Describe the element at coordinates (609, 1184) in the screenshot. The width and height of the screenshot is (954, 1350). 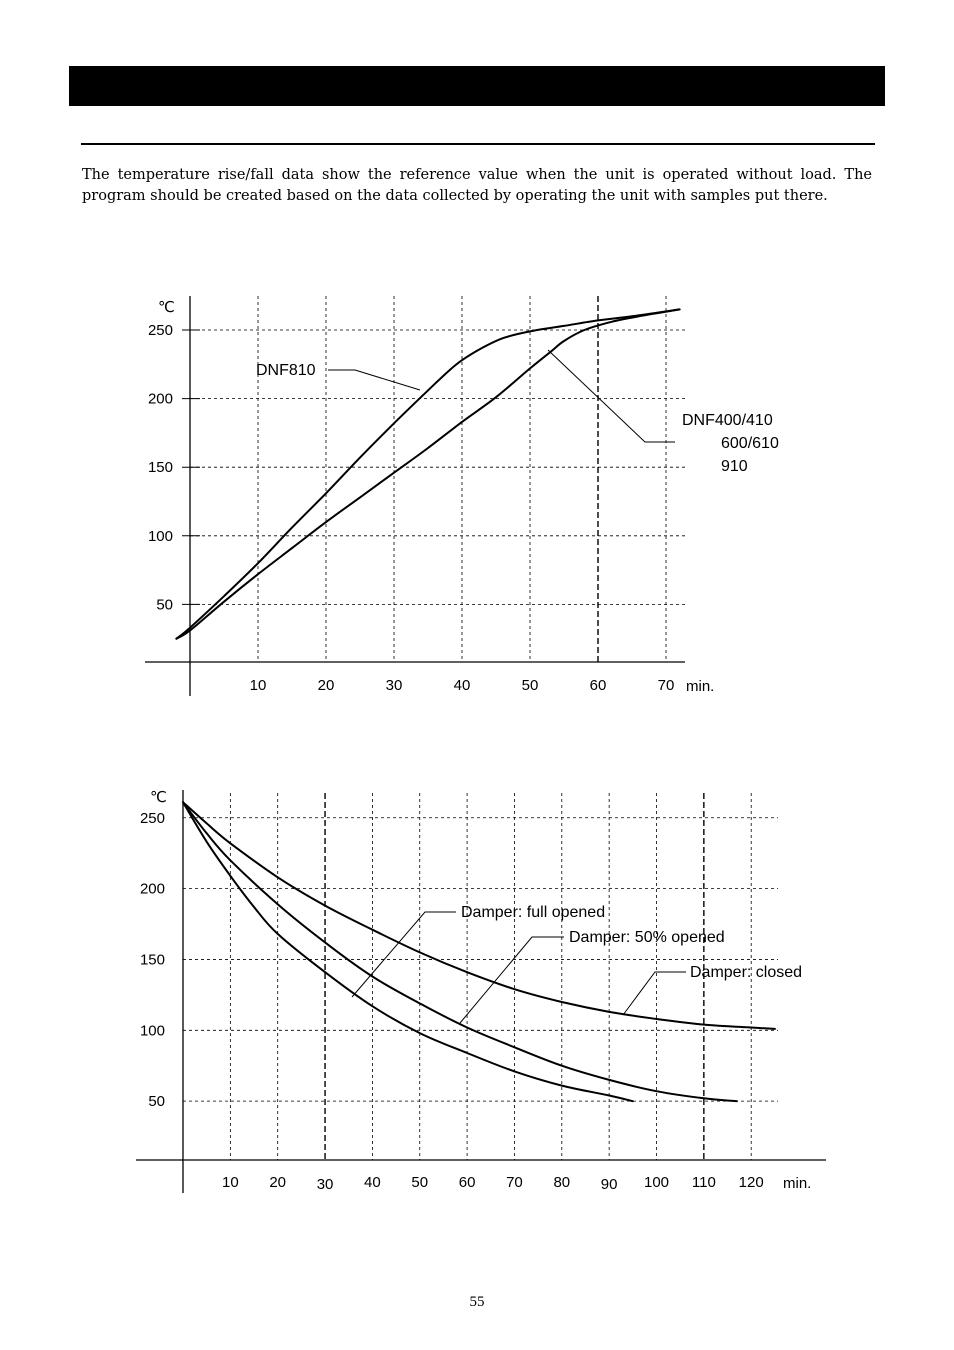
I see `tick-label-x-90: 90` at that location.